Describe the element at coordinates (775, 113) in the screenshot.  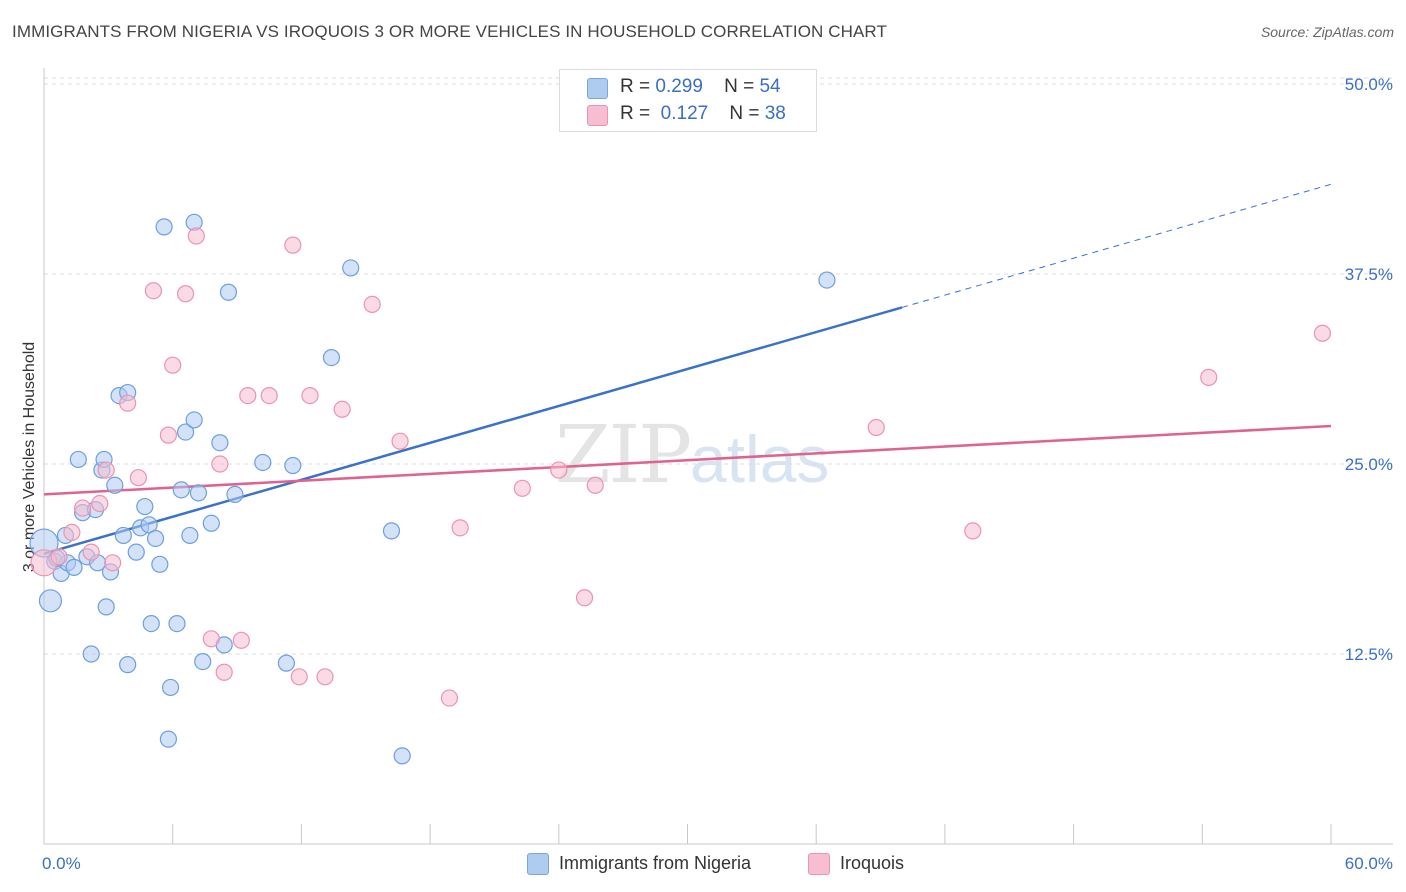
I see `n-value: 38` at that location.